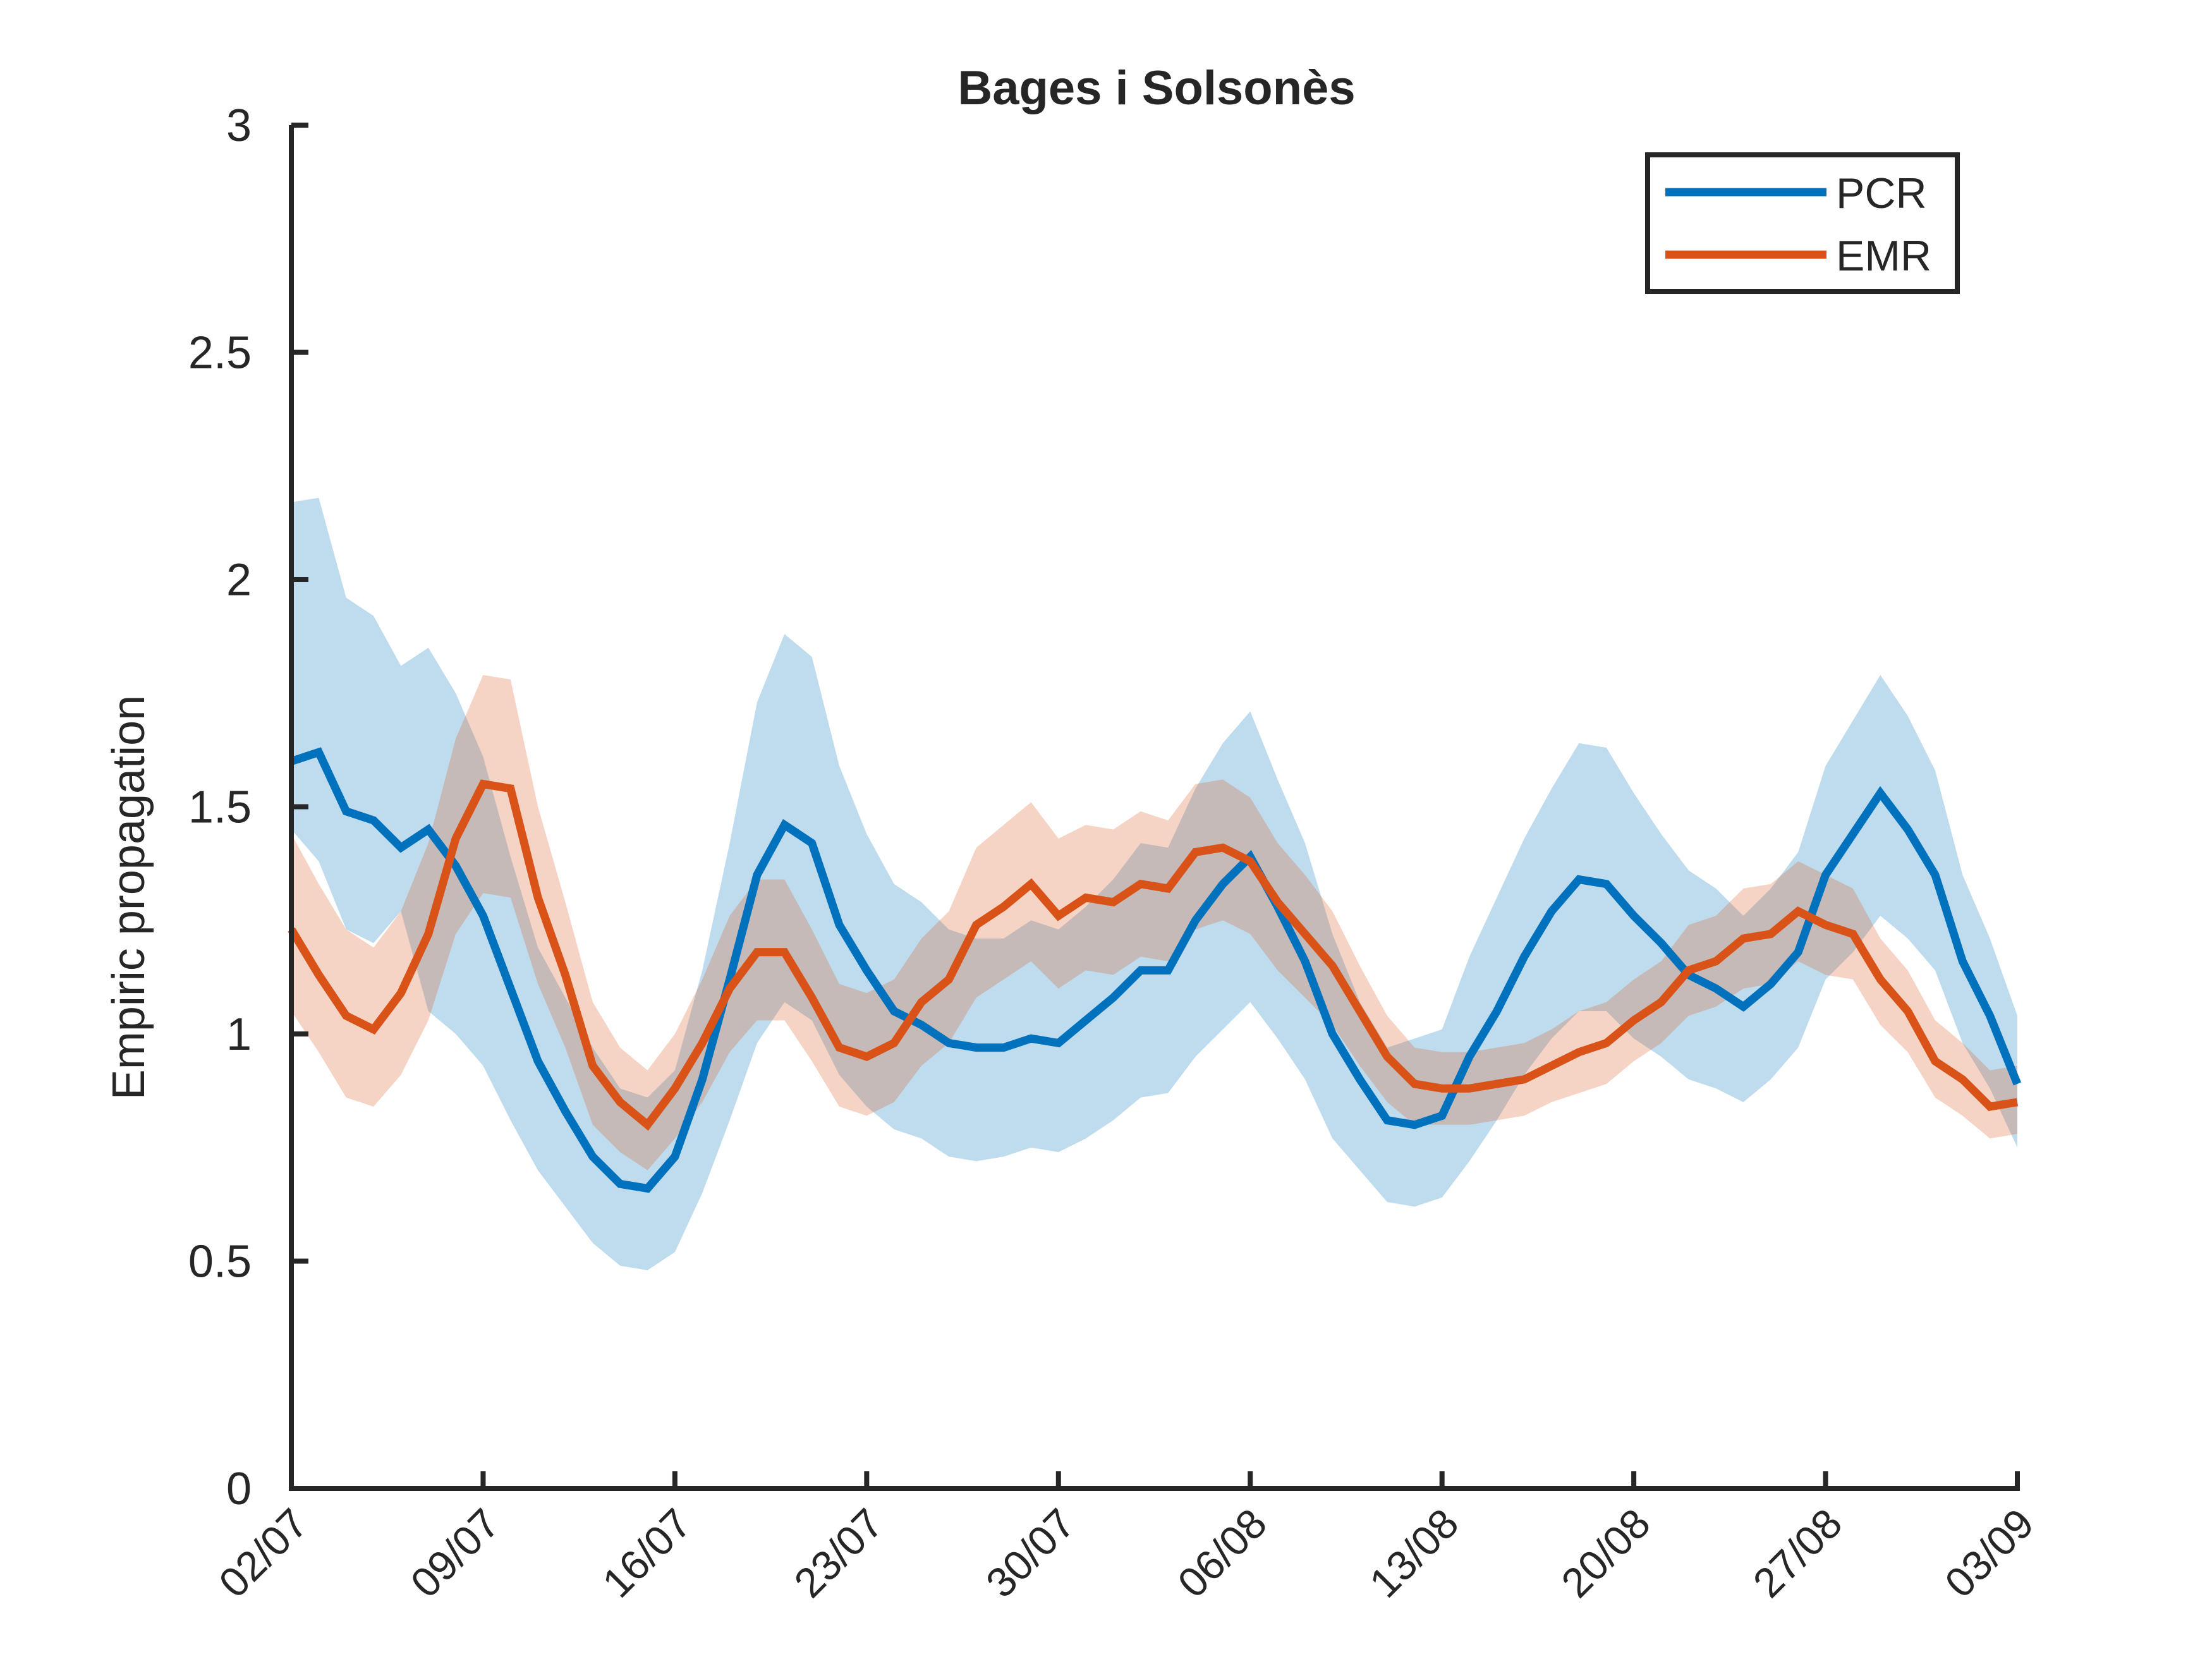 Image resolution: width=2212 pixels, height=1659 pixels. Describe the element at coordinates (220, 1262) in the screenshot. I see `y-tick-label: 0.5` at that location.